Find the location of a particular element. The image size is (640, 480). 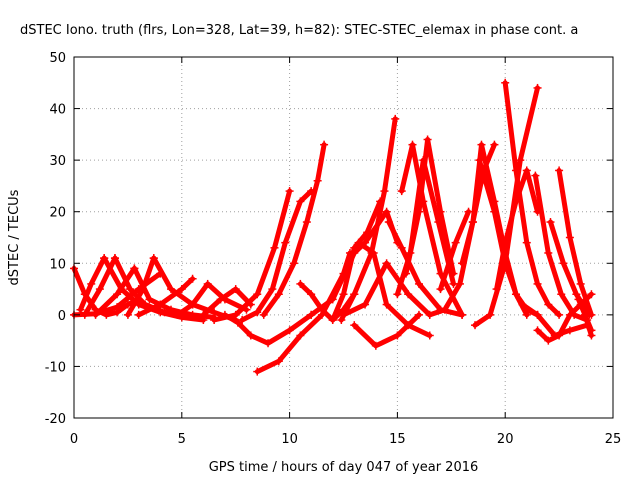

x-axis-label: GPS time / hours of day 047 of year 2016 is located at coordinates (344, 467).